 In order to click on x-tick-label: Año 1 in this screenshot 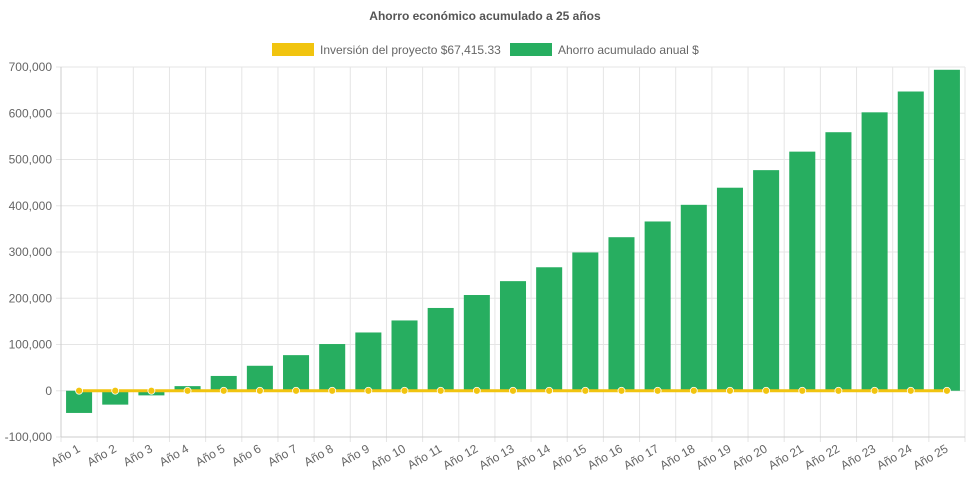, I will do `click(65, 455)`.